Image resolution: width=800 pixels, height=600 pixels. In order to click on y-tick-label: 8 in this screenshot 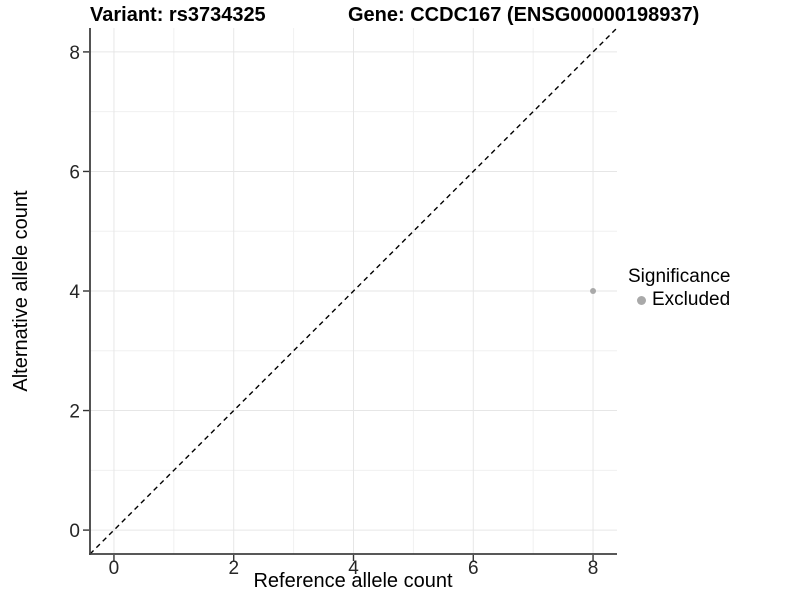, I will do `click(74, 53)`.